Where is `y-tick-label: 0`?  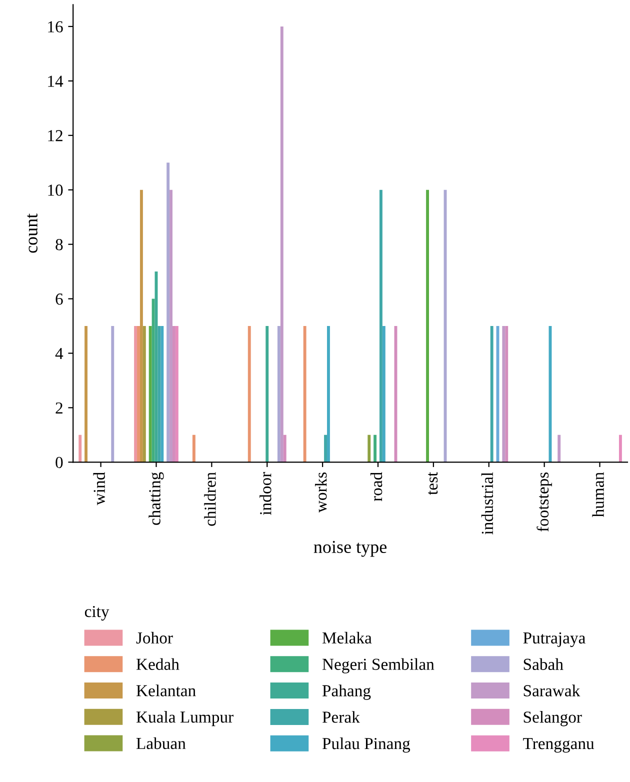
y-tick-label: 0 is located at coordinates (59, 462).